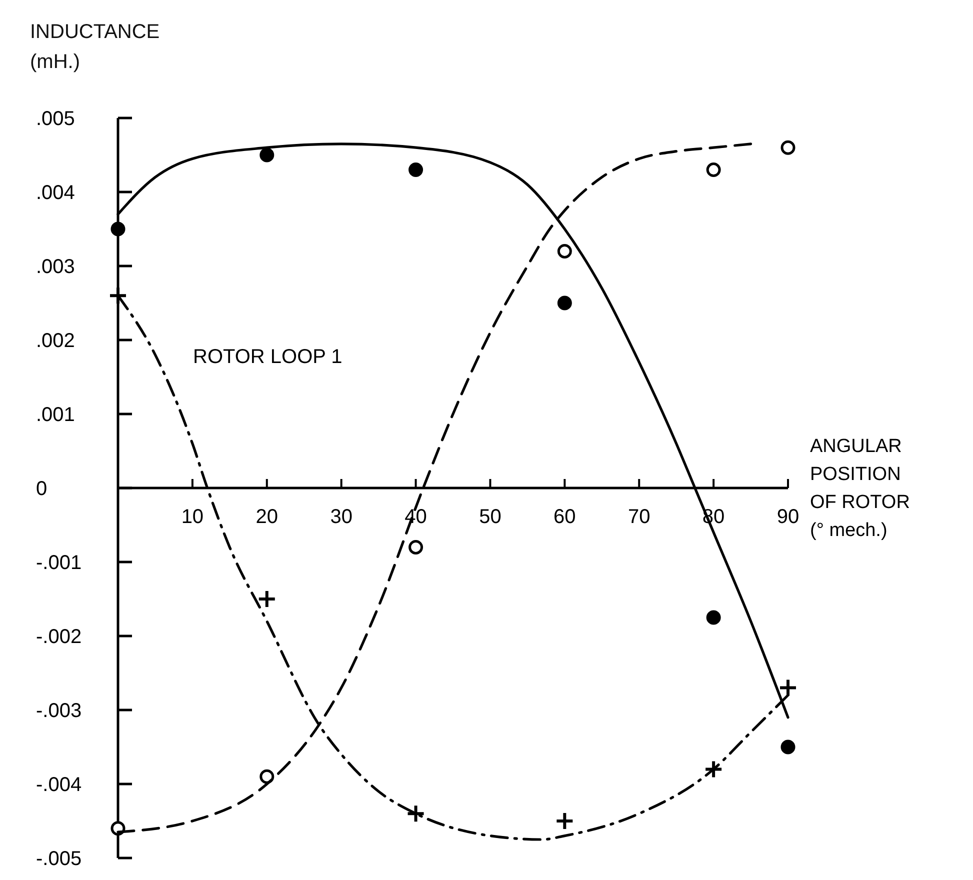  Describe the element at coordinates (639, 517) in the screenshot. I see `x-tick-label: 70` at that location.